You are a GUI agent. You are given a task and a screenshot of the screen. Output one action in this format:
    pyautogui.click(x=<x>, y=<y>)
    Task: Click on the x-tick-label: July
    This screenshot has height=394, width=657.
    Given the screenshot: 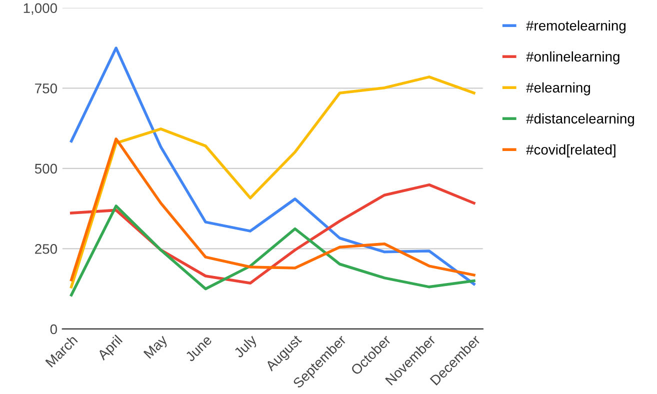 What is the action you would take?
    pyautogui.click(x=246, y=347)
    